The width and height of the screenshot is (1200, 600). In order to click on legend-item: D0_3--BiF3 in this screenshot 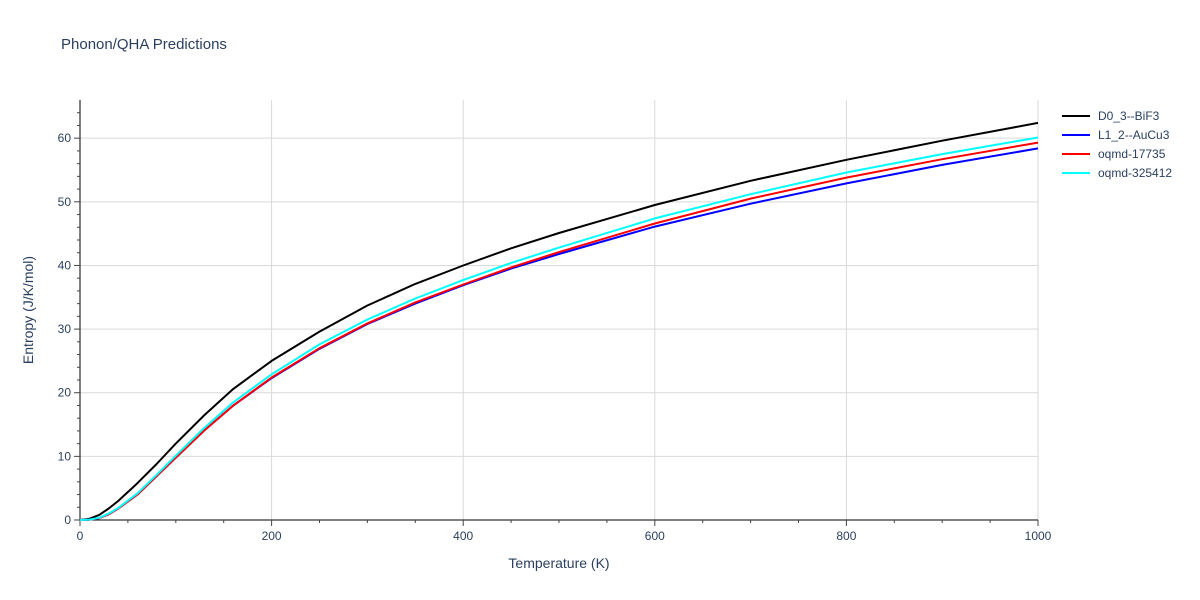, I will do `click(1117, 115)`.